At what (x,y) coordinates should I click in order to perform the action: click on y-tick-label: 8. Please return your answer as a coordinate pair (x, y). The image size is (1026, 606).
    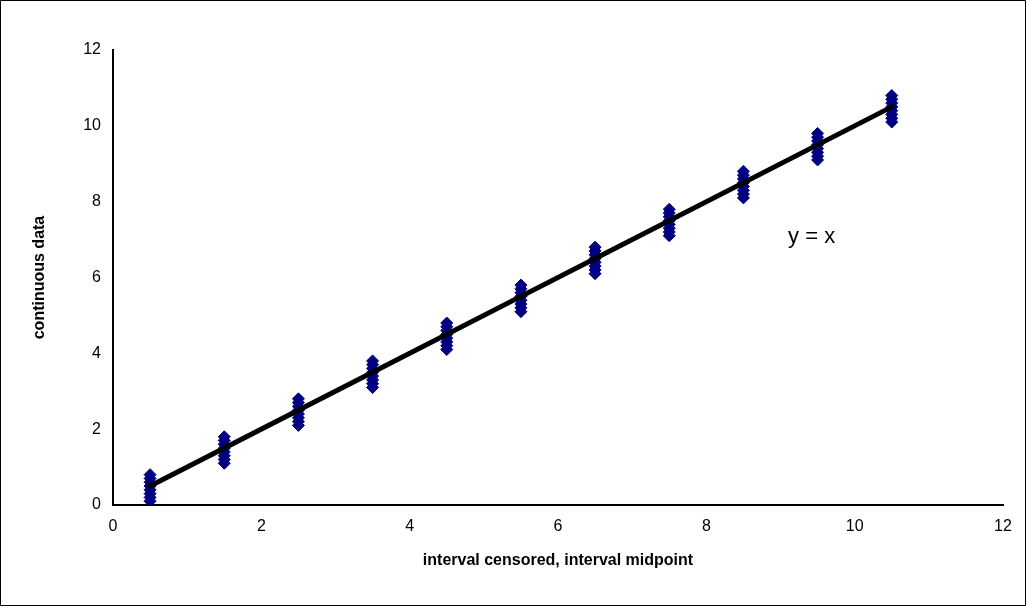
    Looking at the image, I should click on (97, 201).